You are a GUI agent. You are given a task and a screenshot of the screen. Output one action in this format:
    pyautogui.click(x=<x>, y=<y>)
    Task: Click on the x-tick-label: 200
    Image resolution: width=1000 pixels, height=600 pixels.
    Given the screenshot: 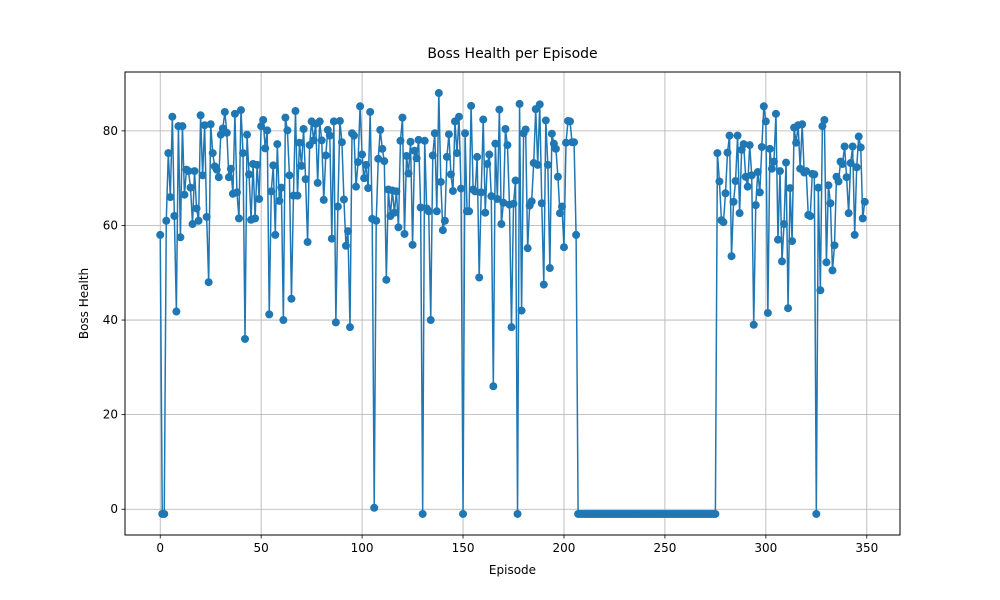 What is the action you would take?
    pyautogui.click(x=564, y=548)
    